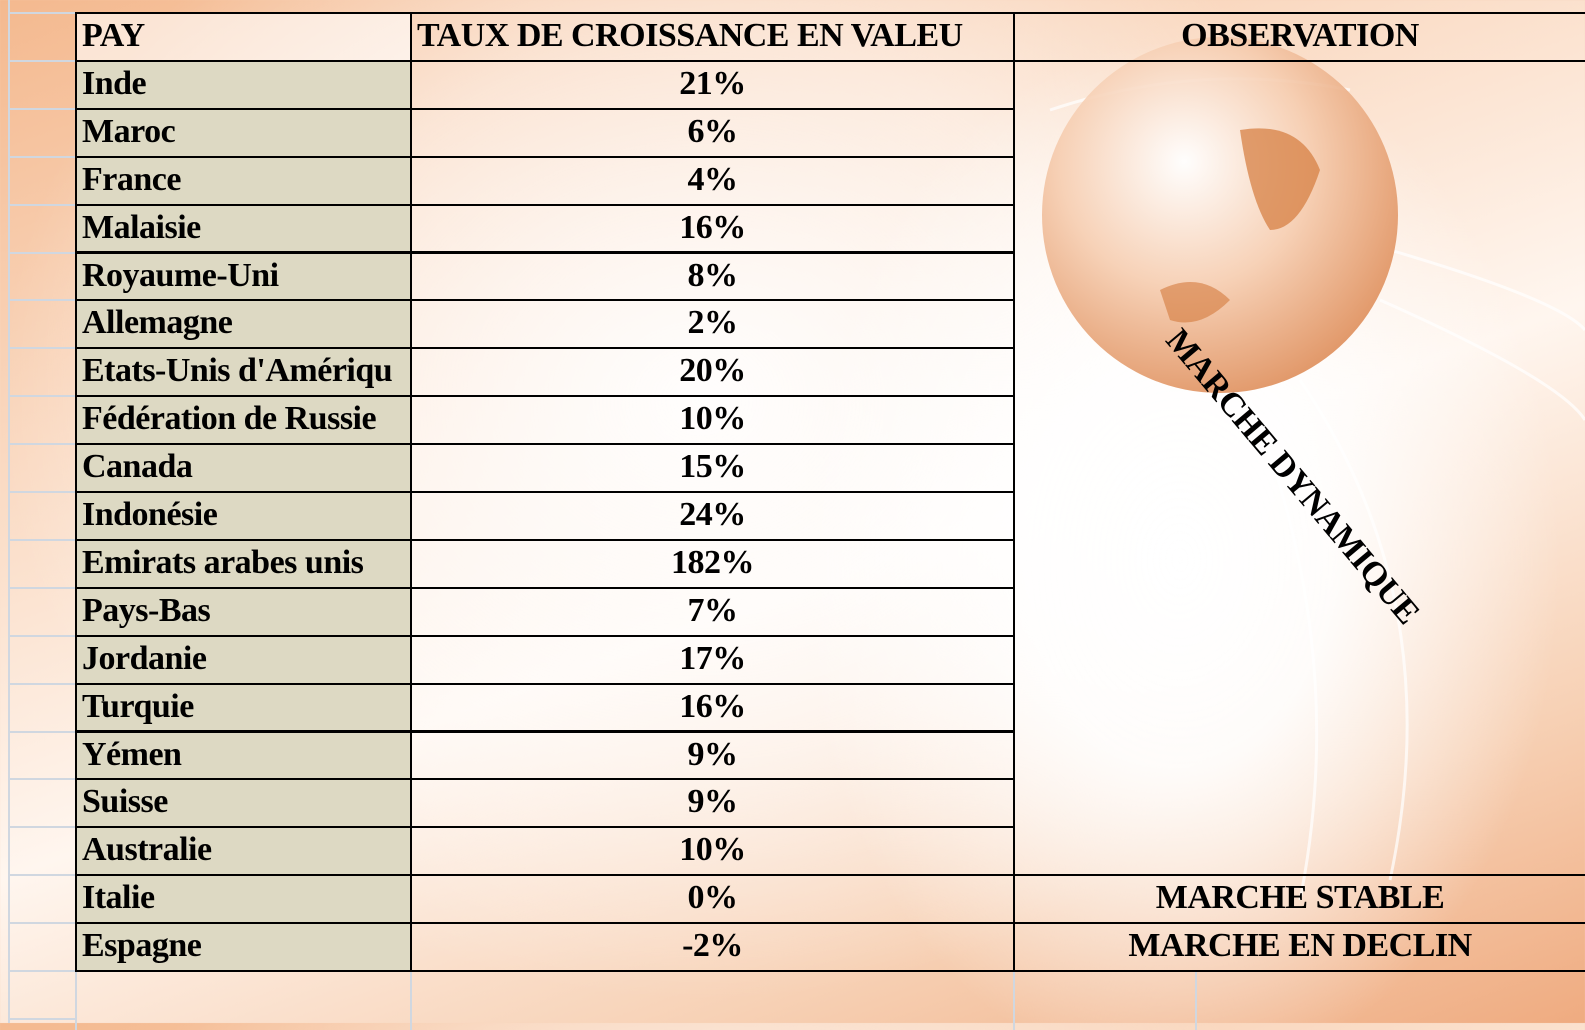  I want to click on country-cell: Espagne, so click(243, 947).